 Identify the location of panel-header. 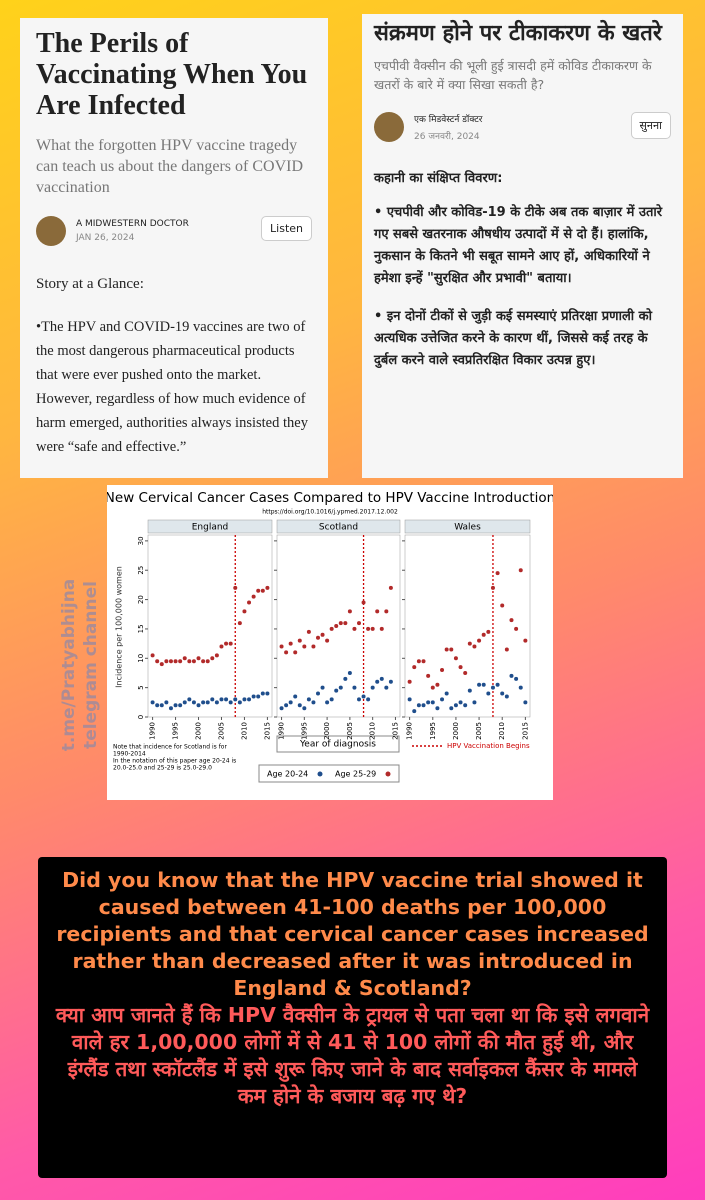
(210, 526).